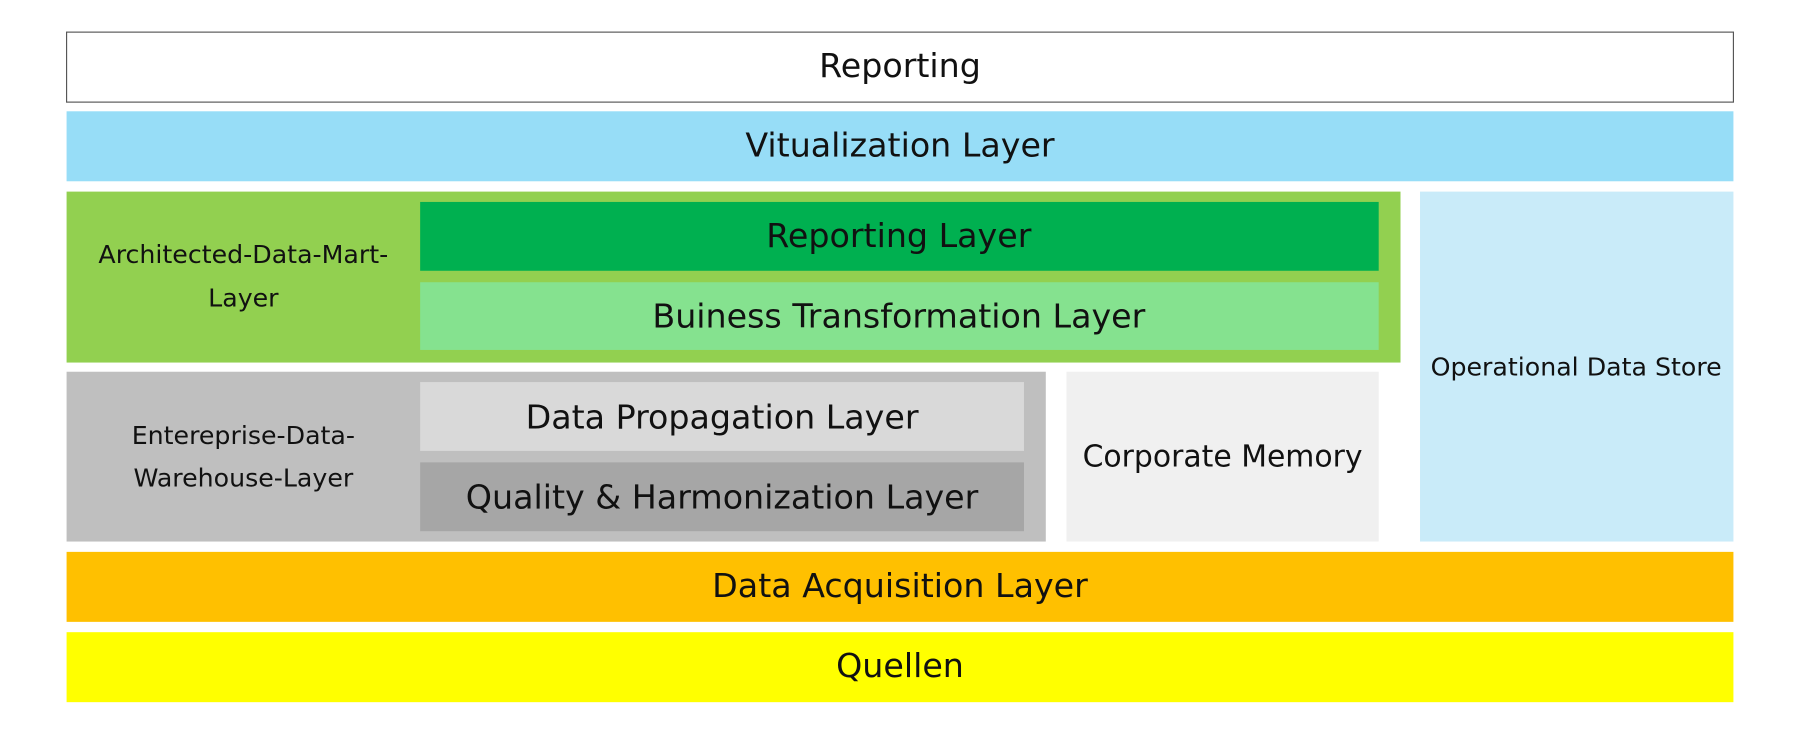 This screenshot has height=732, width=1800. I want to click on quellen-box, so click(900, 667).